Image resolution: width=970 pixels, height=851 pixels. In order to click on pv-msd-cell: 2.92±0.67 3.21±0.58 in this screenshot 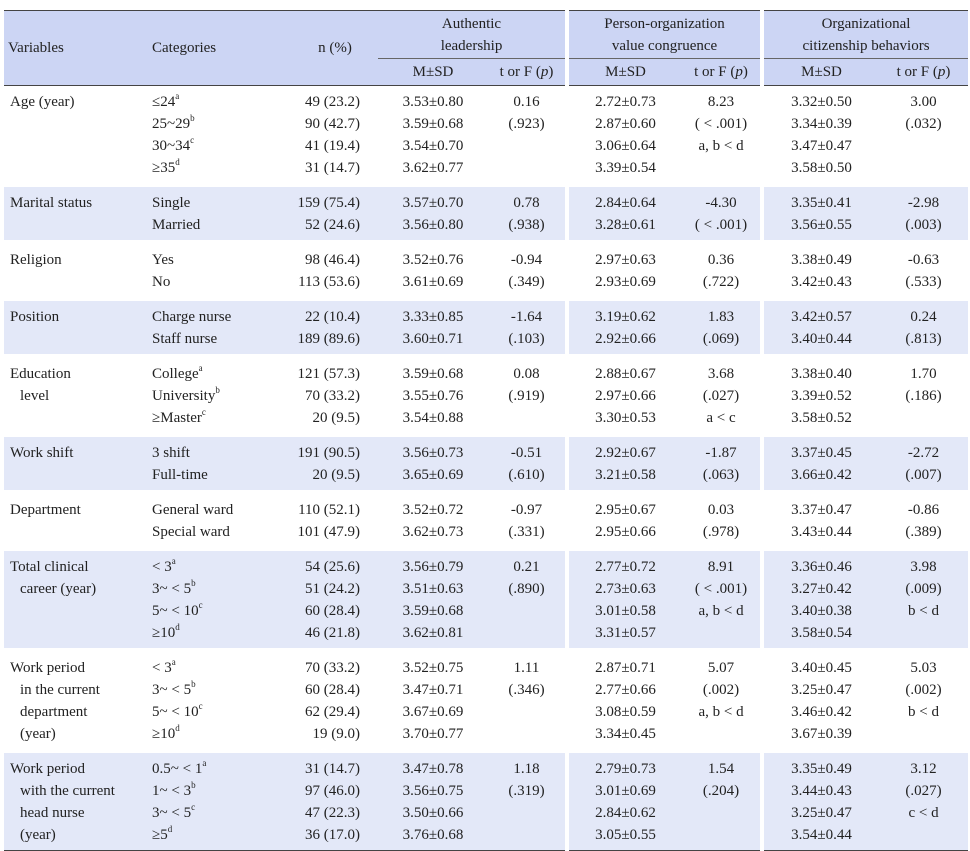, I will do `click(624, 463)`.